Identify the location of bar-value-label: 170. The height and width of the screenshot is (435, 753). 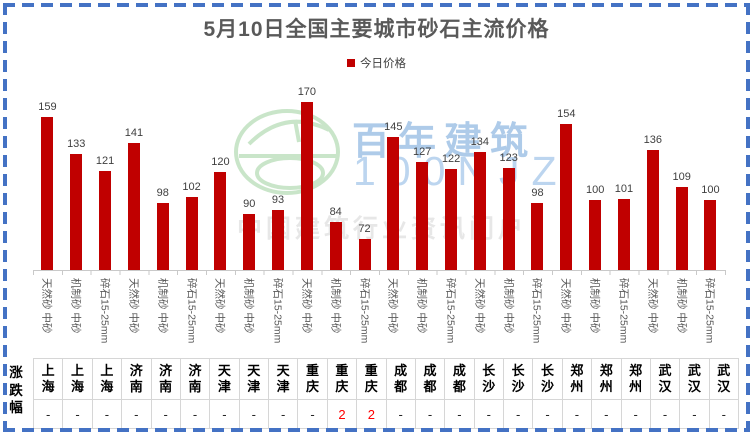
(307, 92).